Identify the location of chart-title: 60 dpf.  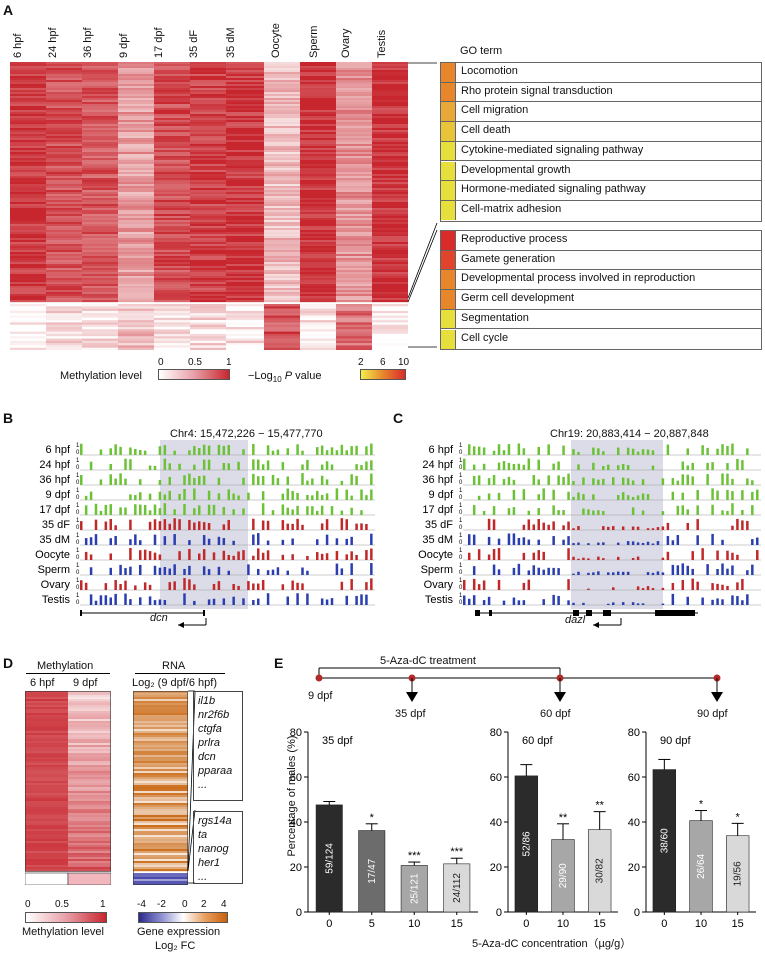
(538, 741).